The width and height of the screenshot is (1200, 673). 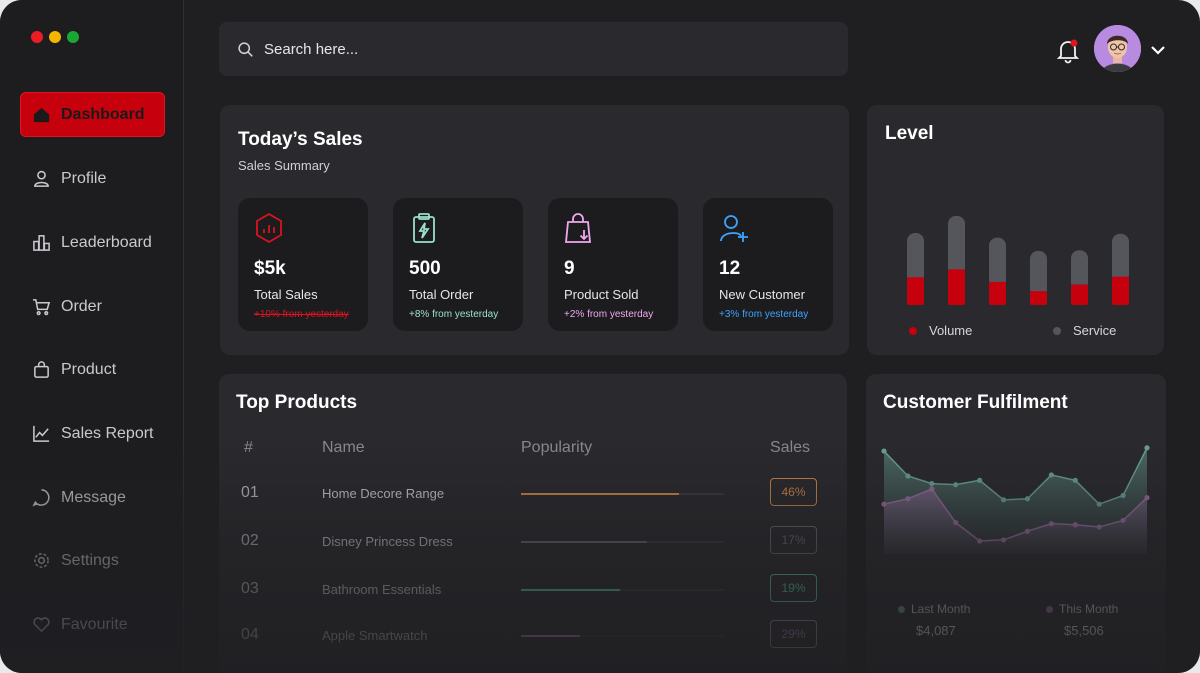 I want to click on legend-label: Volume, so click(x=951, y=330).